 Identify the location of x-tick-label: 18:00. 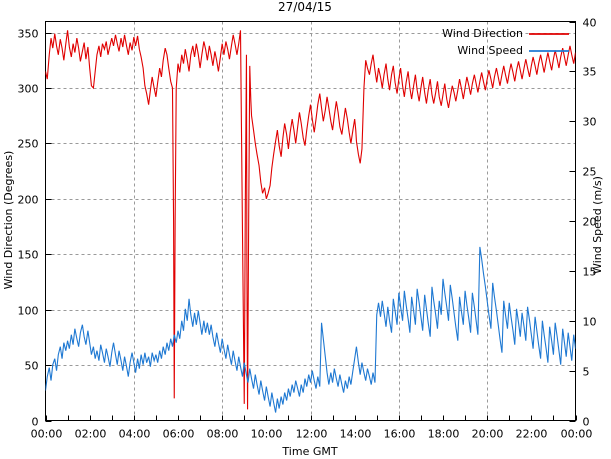
(444, 434).